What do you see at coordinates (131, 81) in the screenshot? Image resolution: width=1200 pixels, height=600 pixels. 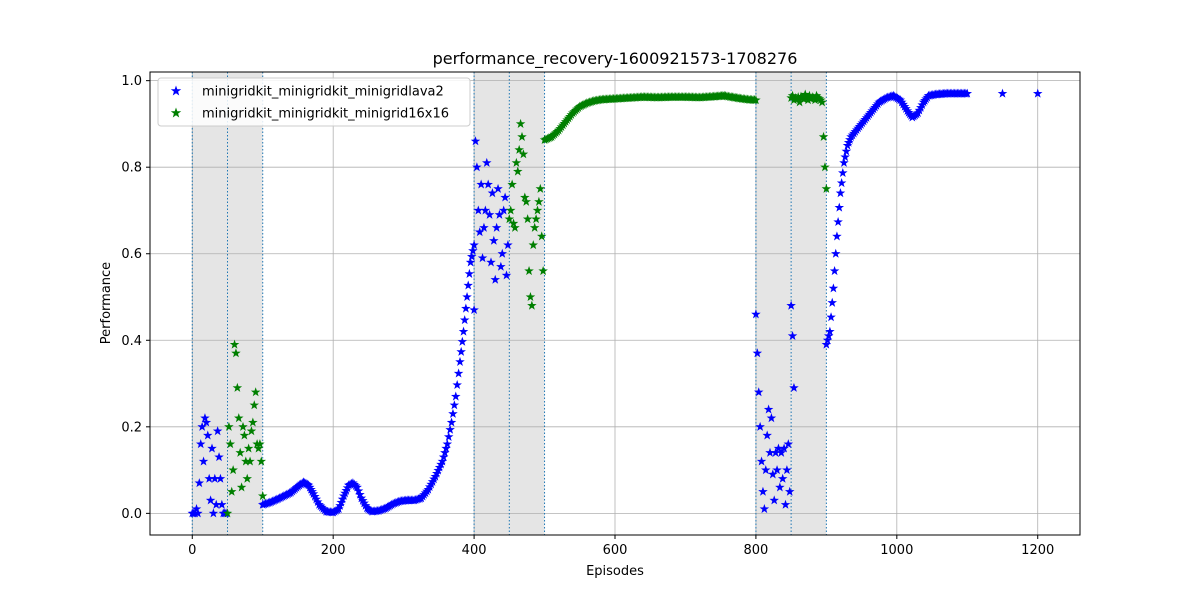 I see `y-tick-label: 1.0` at bounding box center [131, 81].